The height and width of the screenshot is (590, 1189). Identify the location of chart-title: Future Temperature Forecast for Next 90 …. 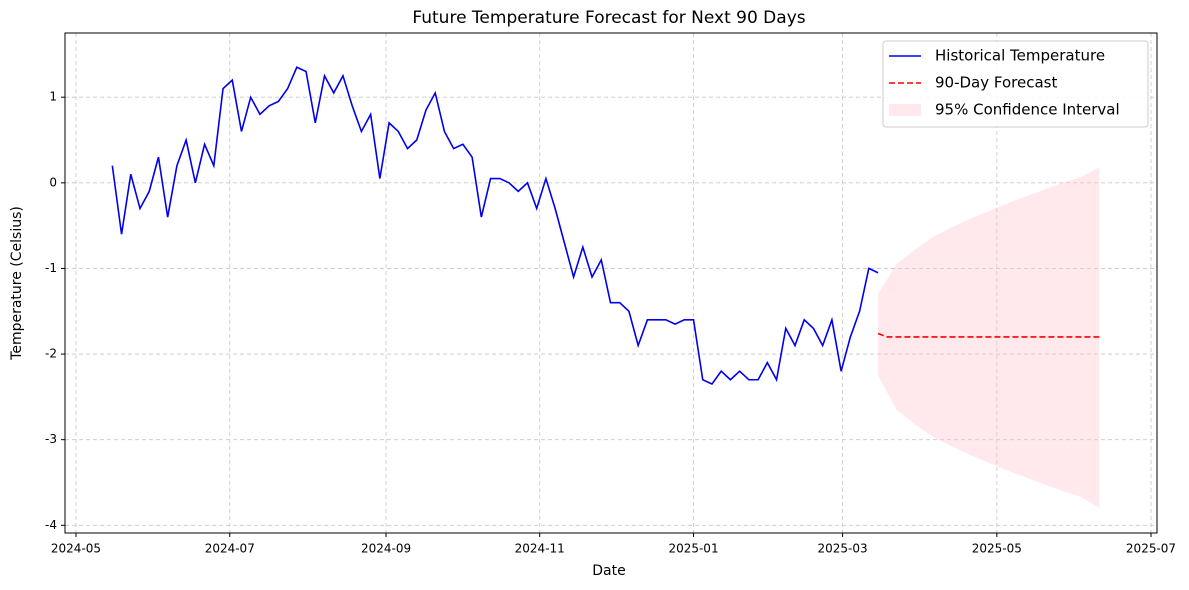
(608, 18).